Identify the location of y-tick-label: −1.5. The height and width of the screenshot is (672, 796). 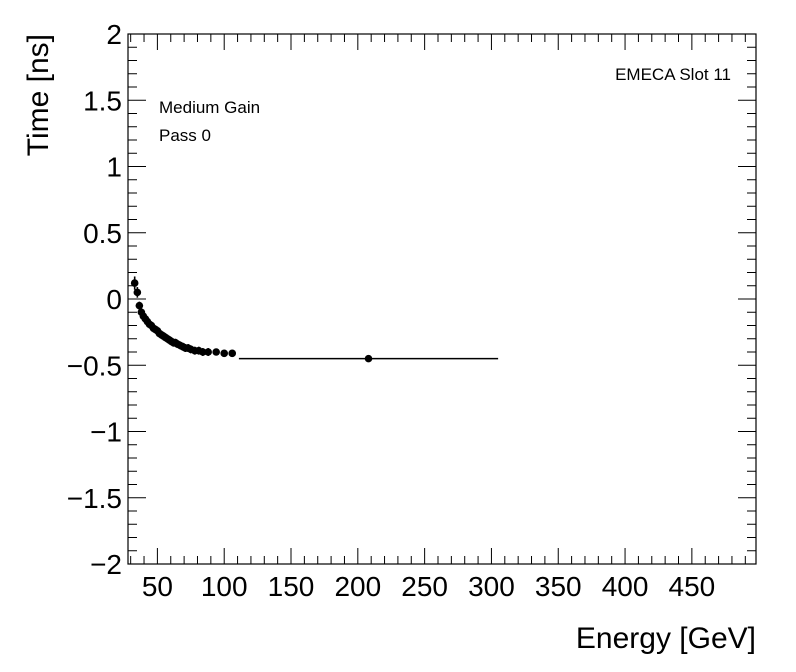
(94, 498).